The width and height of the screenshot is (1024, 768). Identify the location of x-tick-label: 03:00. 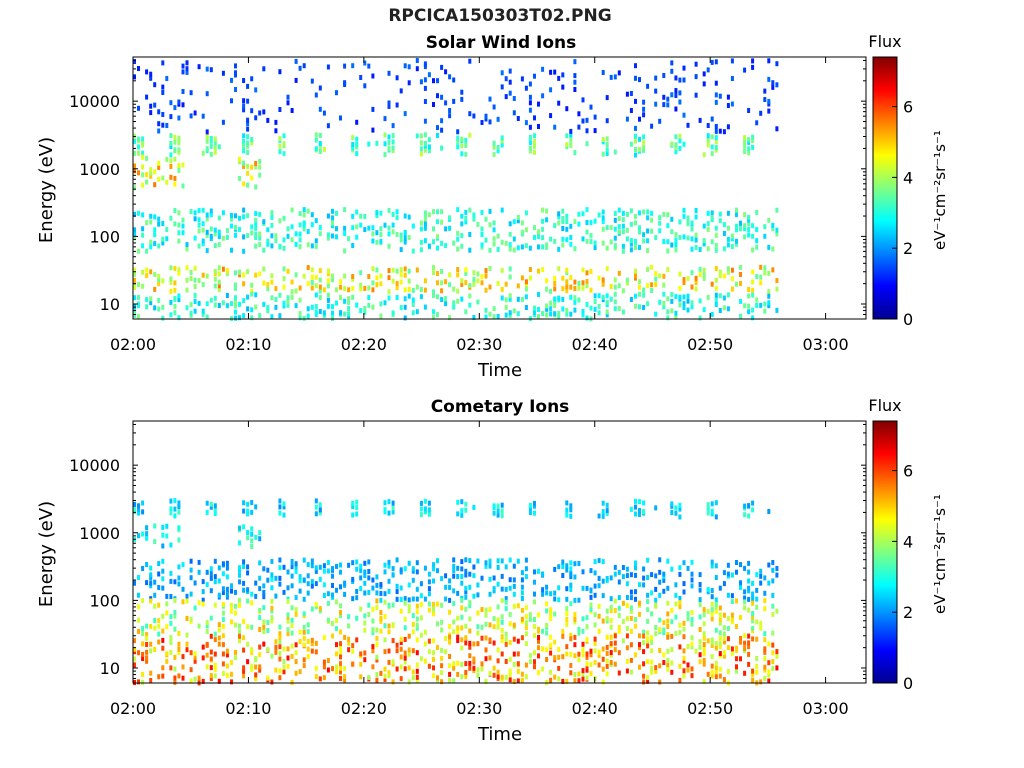
(826, 344).